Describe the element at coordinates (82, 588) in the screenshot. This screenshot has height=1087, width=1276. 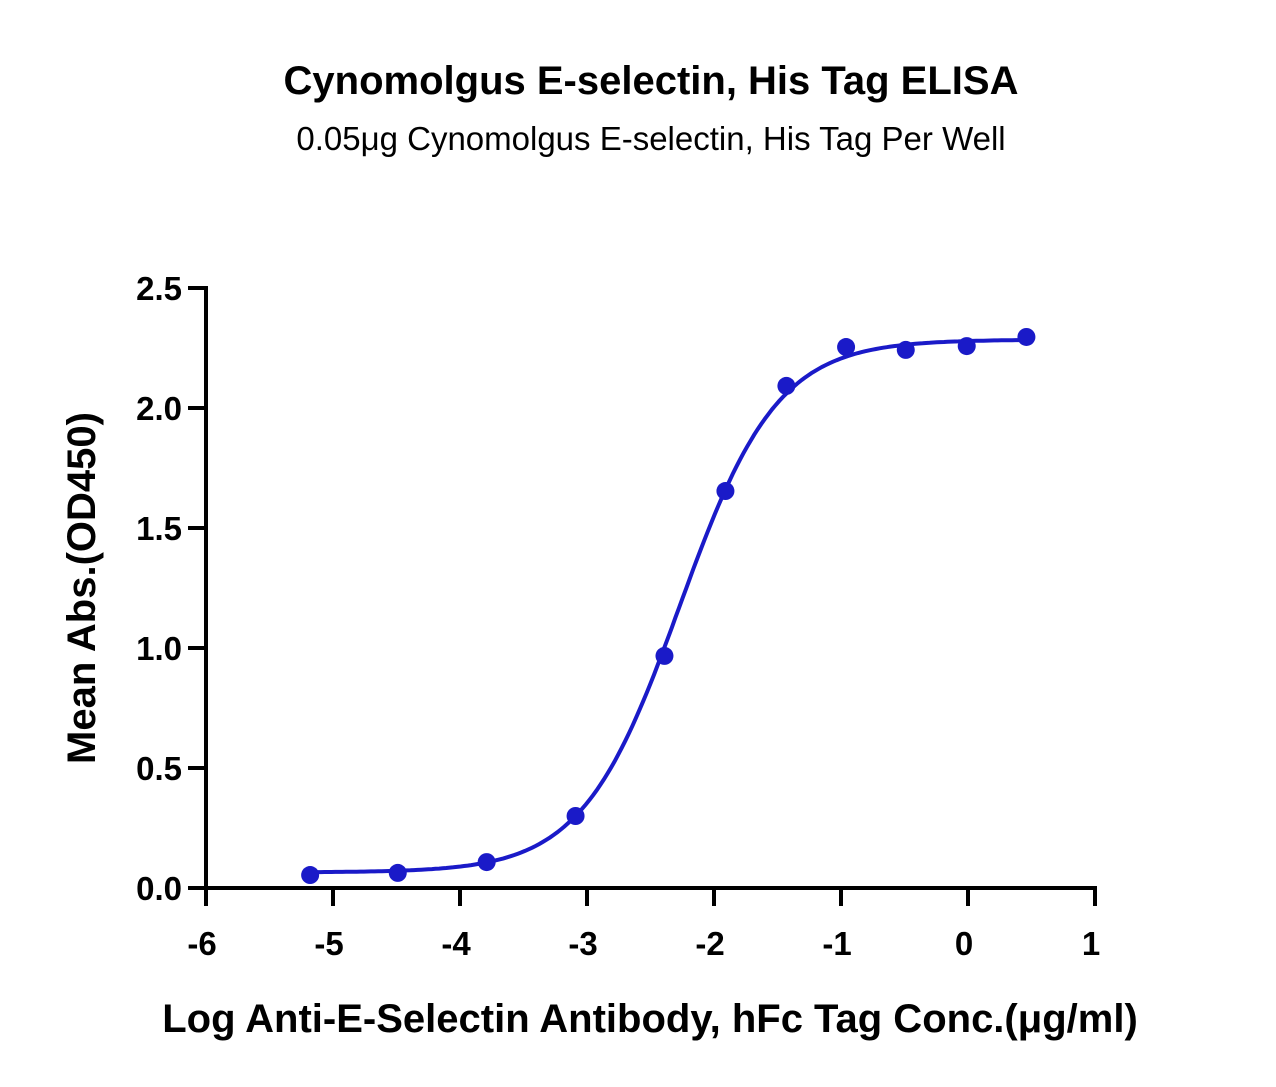
I see `y-axis-label: Mean Abs.(OD450)` at that location.